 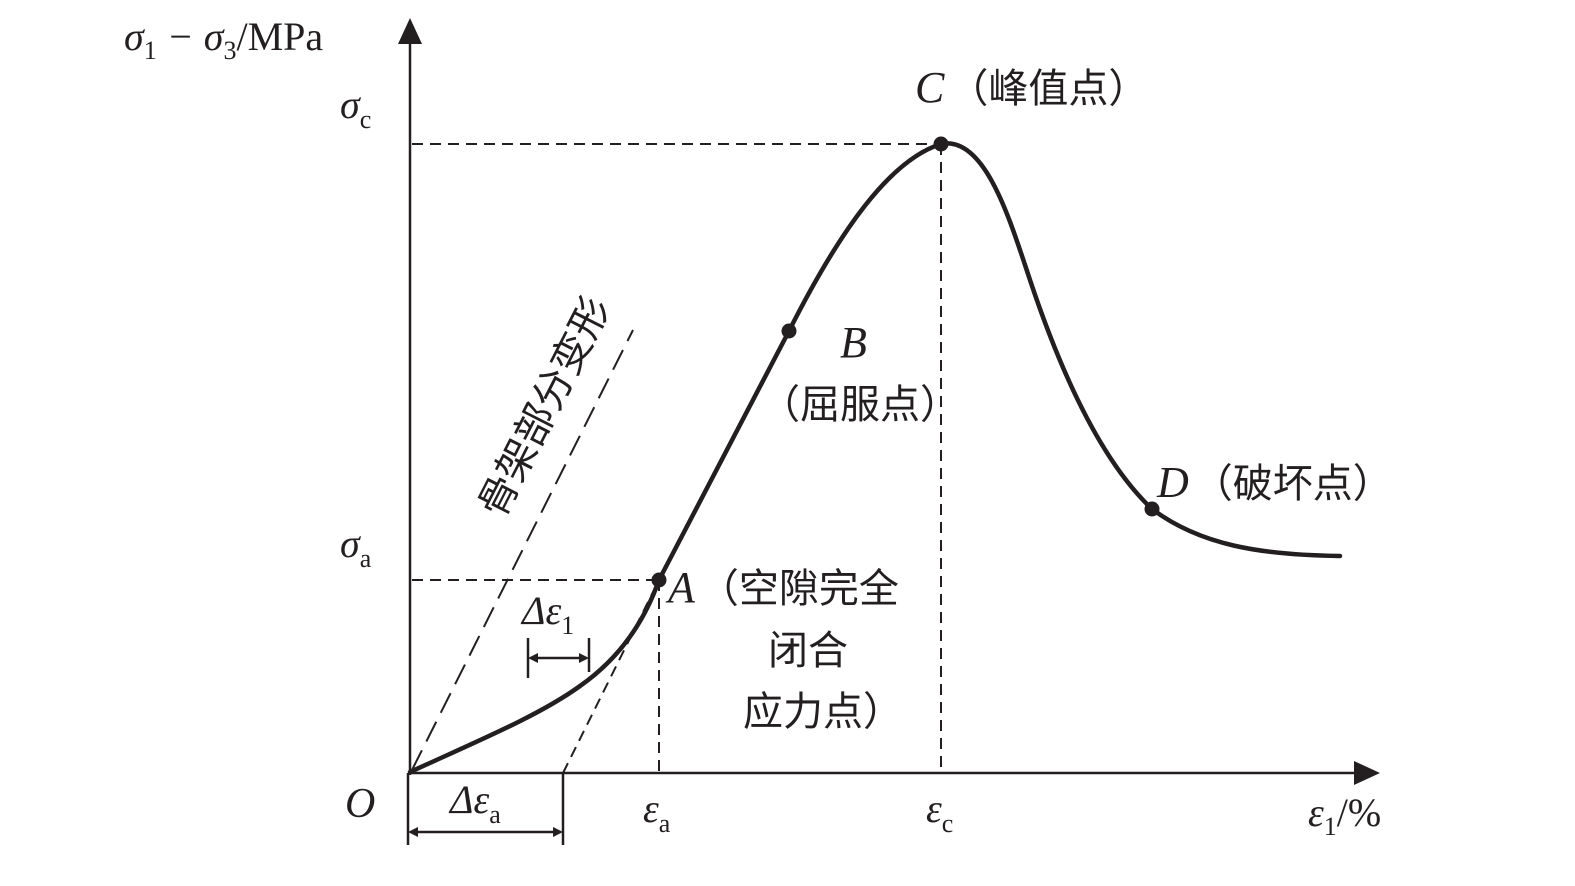 I want to click on point-b-marker, so click(x=789, y=331).